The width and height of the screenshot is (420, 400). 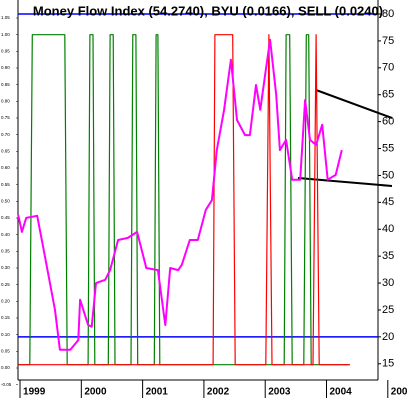 What do you see at coordinates (5, 167) in the screenshot?
I see `y2-tick-label: 0.60` at bounding box center [5, 167].